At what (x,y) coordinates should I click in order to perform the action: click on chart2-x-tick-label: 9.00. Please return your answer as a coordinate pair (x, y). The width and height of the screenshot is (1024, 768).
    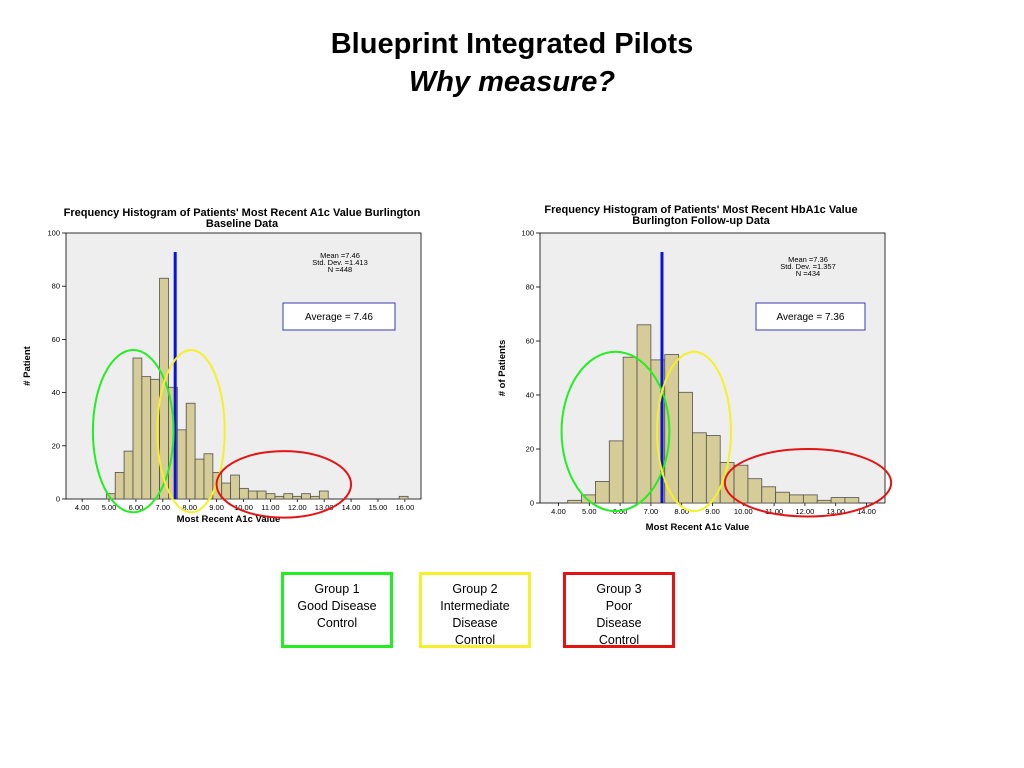
    Looking at the image, I should click on (712, 511).